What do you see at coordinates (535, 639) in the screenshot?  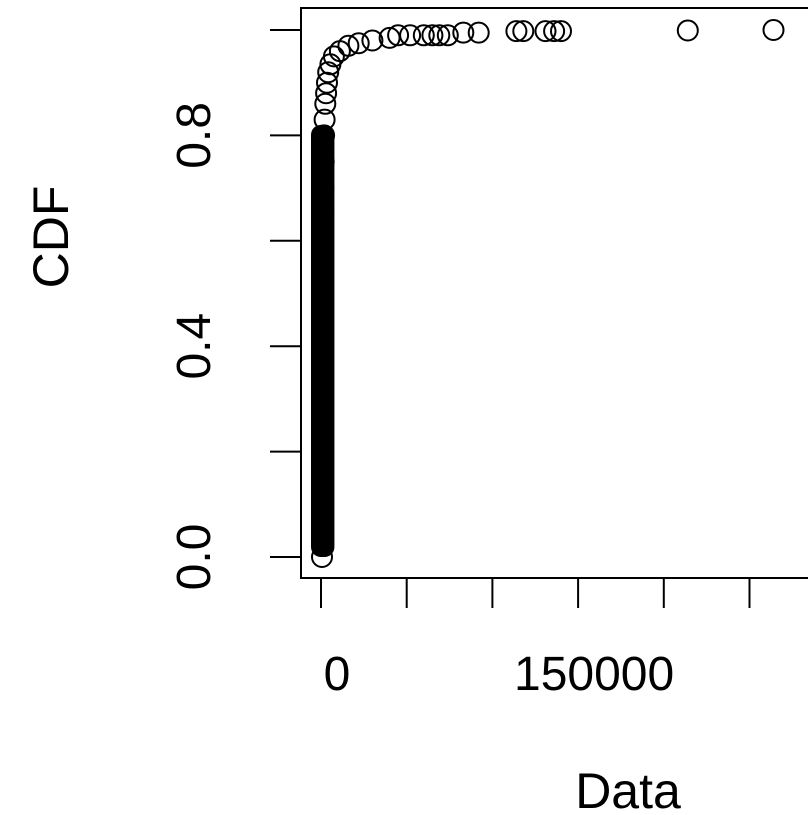 I see `x-axis: 0 150000` at bounding box center [535, 639].